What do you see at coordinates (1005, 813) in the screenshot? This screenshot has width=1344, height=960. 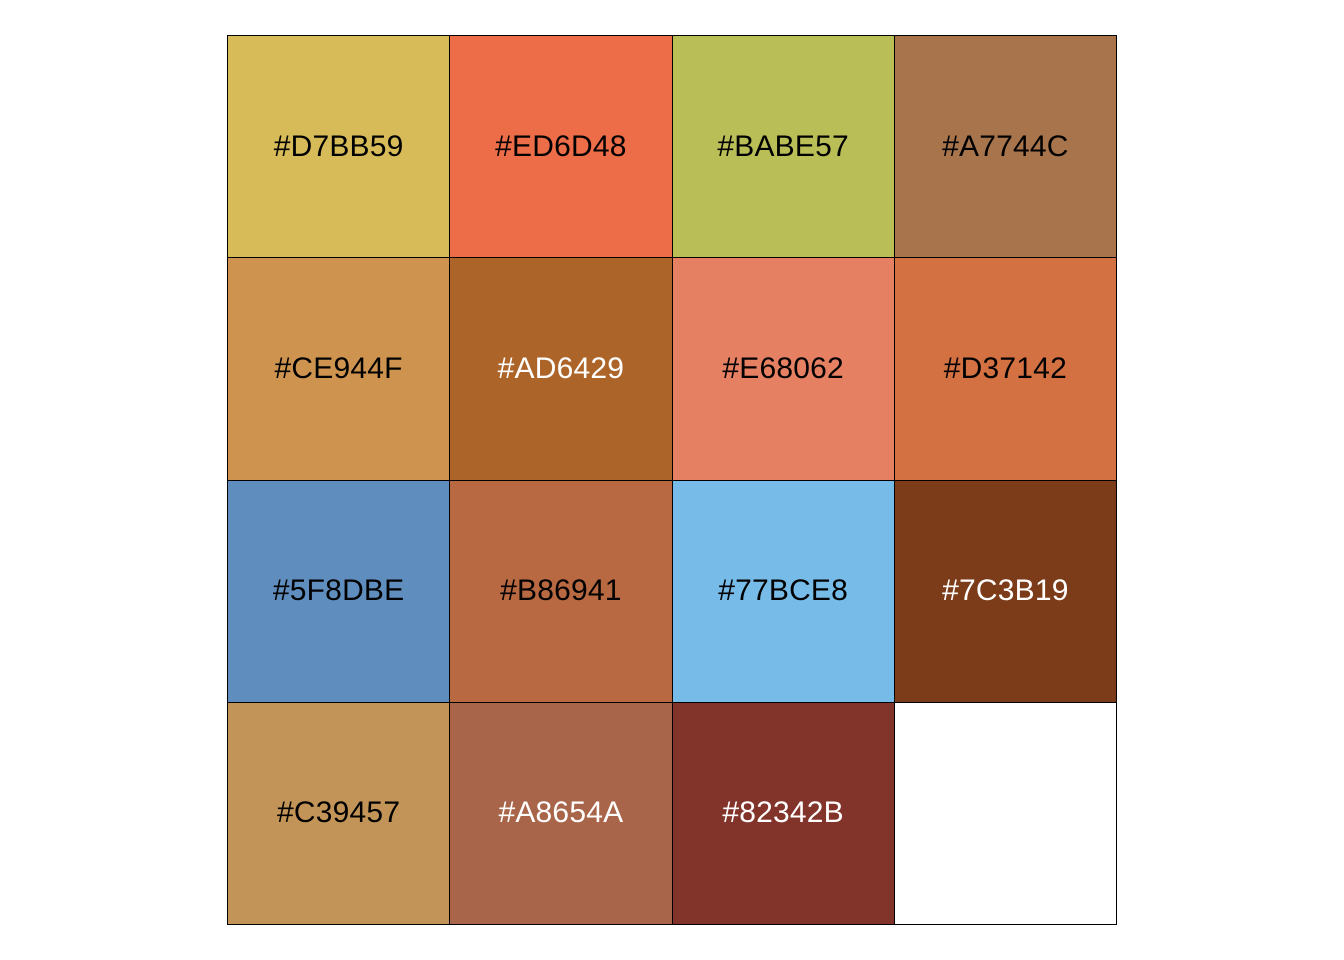 I see `empty-swatch` at bounding box center [1005, 813].